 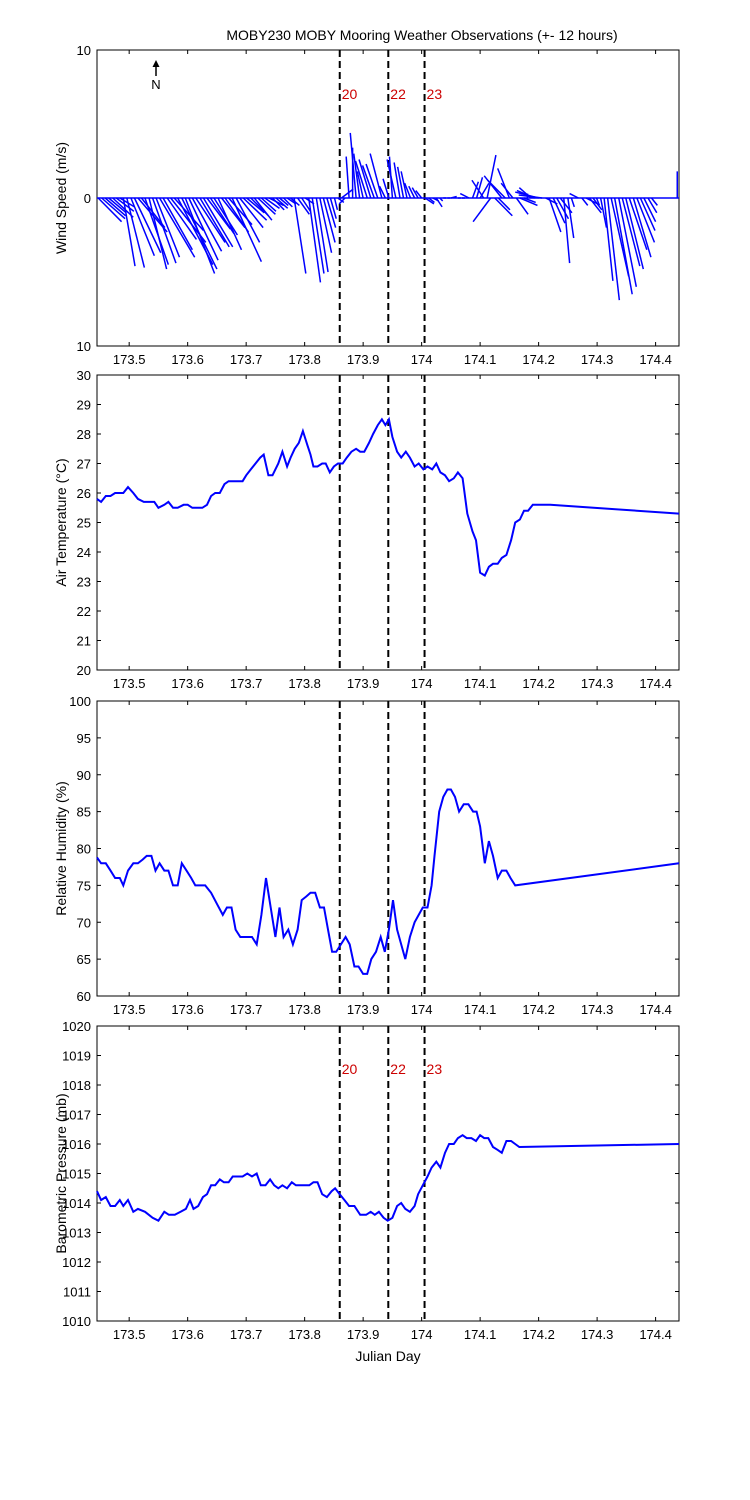 I want to click on y-axis-label: Relative Humidity (%), so click(x=61, y=848).